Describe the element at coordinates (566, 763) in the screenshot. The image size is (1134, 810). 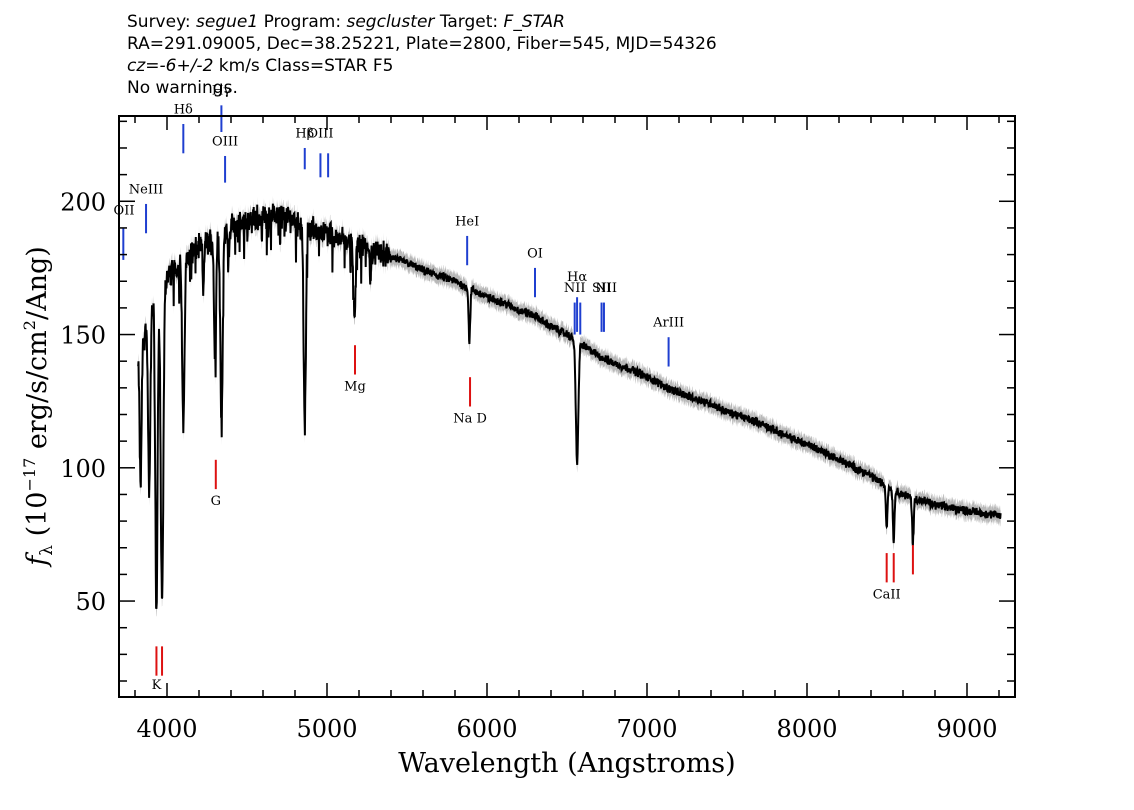
I see `x-axis-label: Wavelength (Angstroms)` at that location.